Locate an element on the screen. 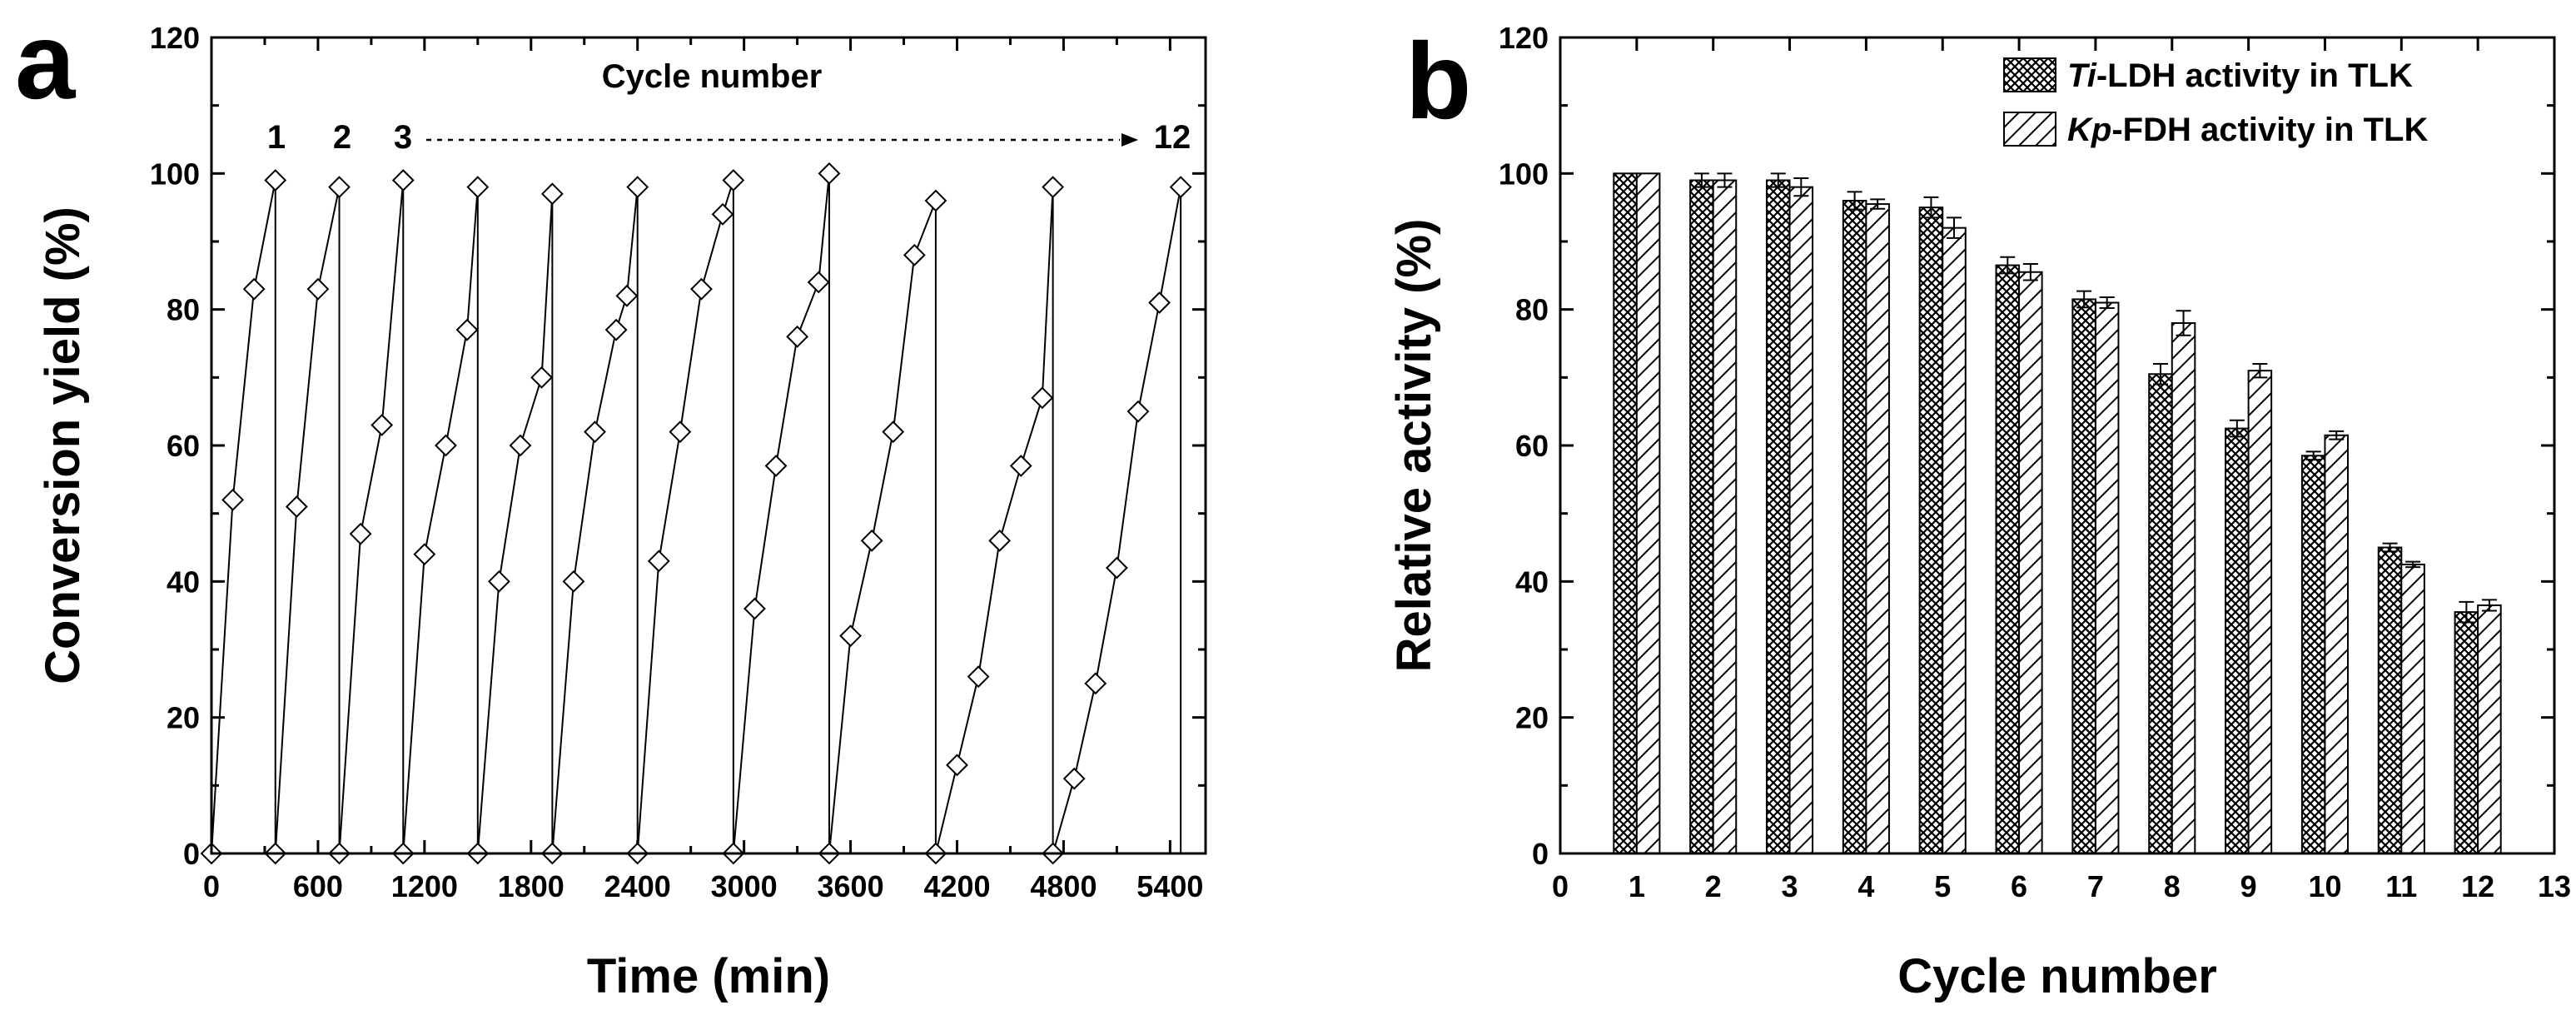 Image resolution: width=2576 pixels, height=1010 pixels. panel-b-y-tick-label: 0 is located at coordinates (1540, 854).